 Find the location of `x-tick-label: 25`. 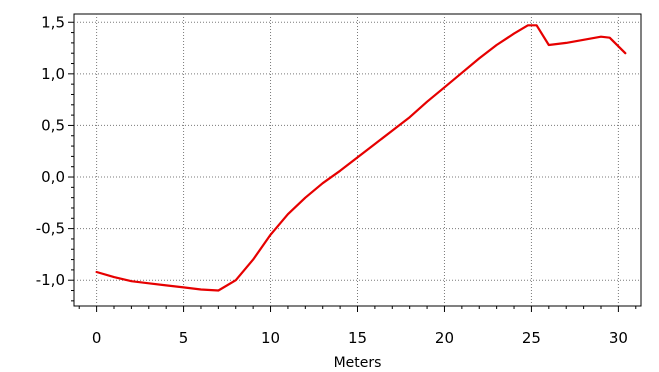

x-tick-label: 25 is located at coordinates (531, 338).